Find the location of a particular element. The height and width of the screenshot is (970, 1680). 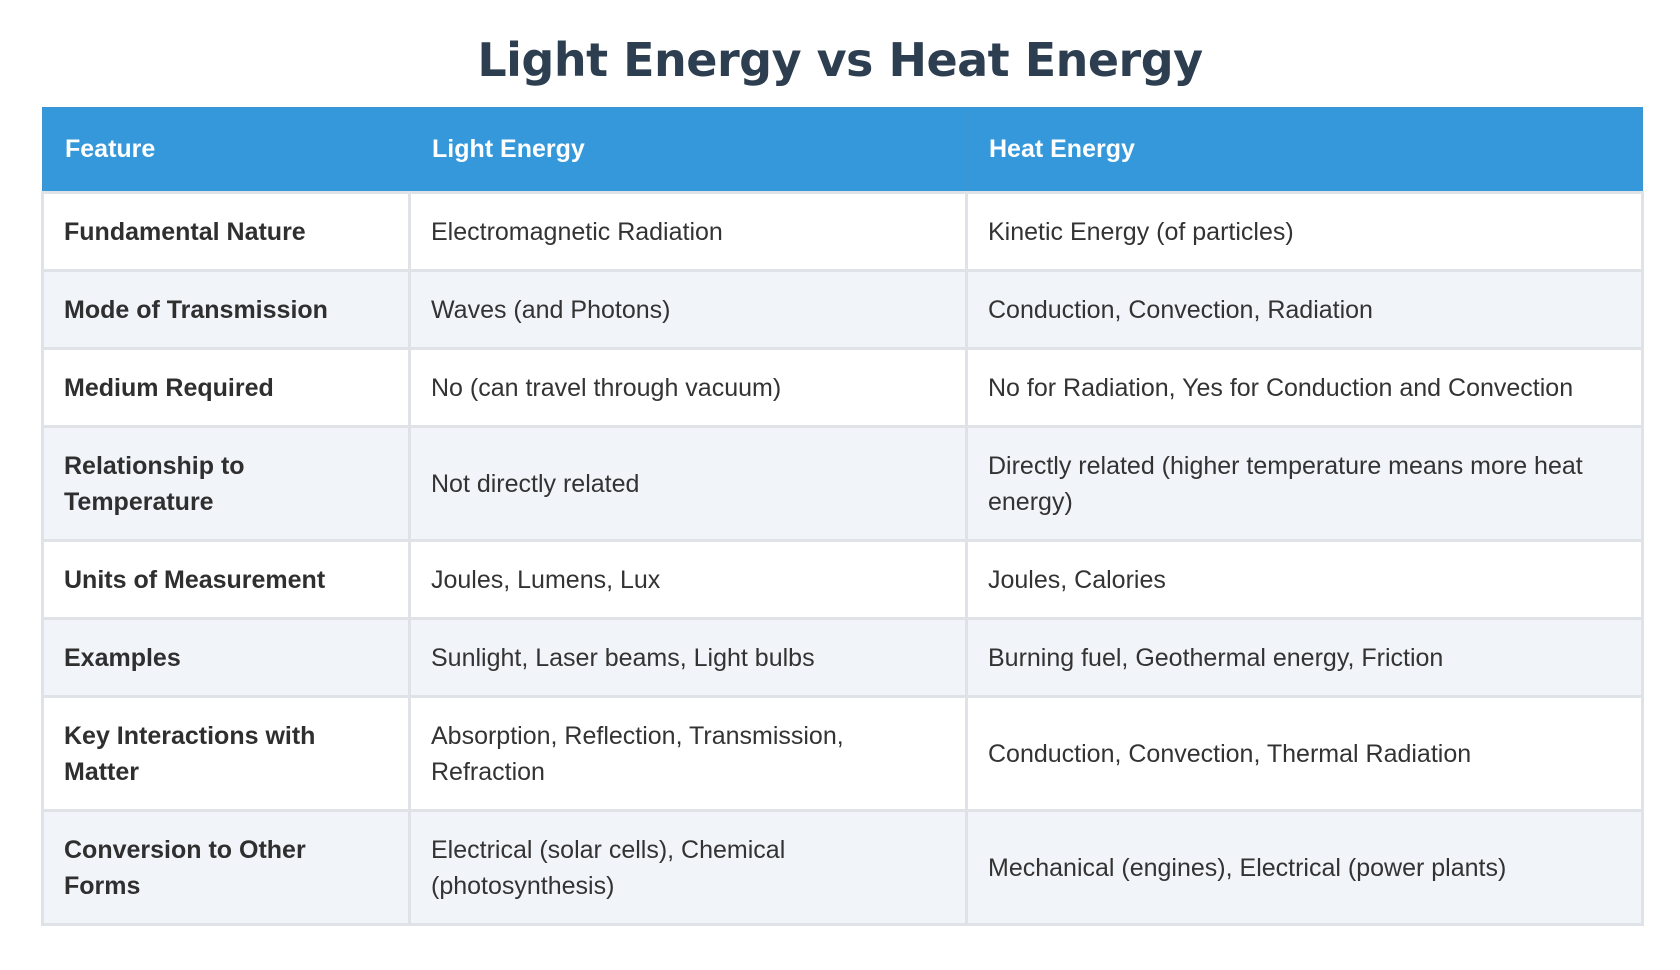

feature-cell: Conversion to Other Forms is located at coordinates (226, 867).